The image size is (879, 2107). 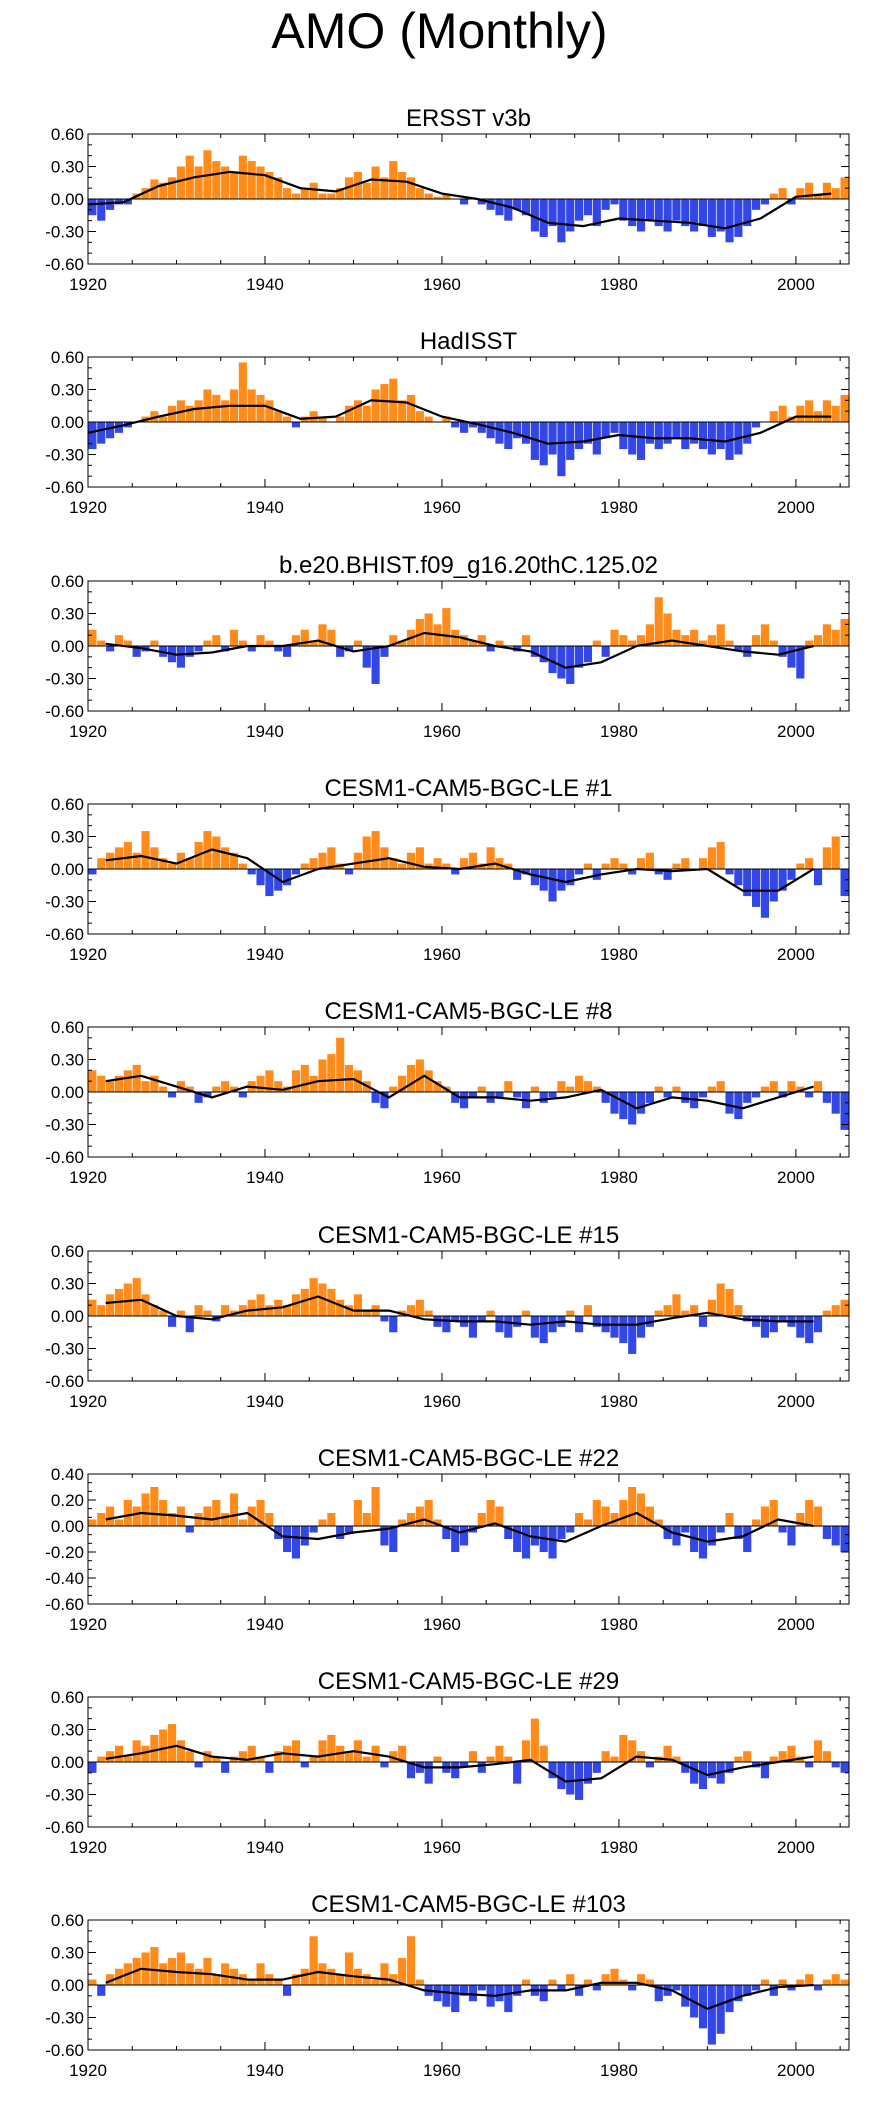 I want to click on y-tick-label: 0.60, so click(x=67, y=804).